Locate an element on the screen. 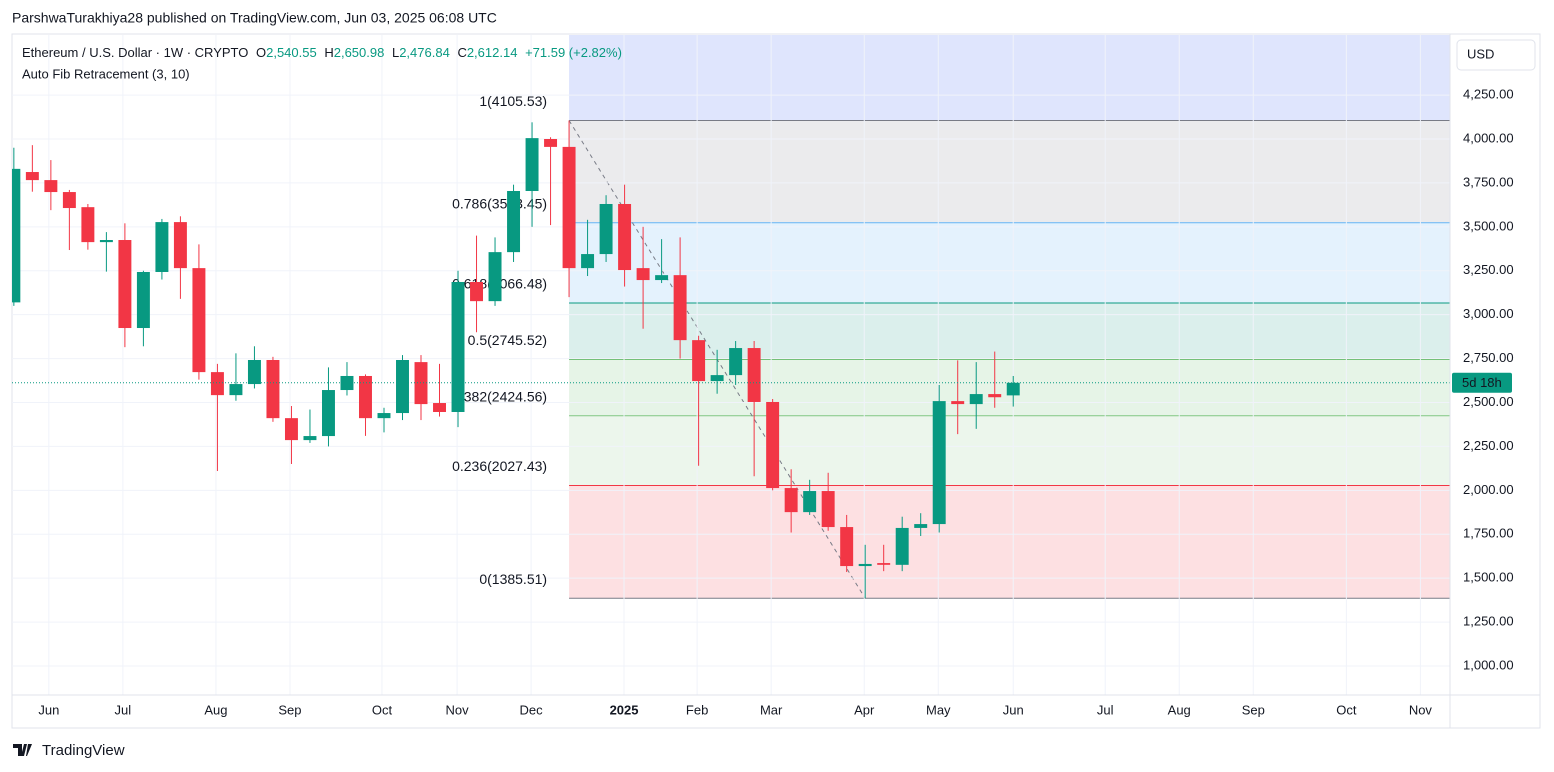  fib-level-label: 0.382(2424.56) is located at coordinates (499, 396).